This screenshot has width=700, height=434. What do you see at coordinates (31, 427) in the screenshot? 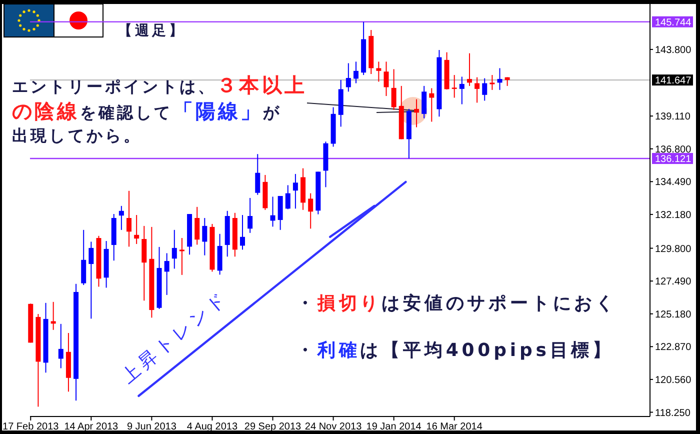
I see `x-tick-label: 17 Feb 2013` at bounding box center [31, 427].